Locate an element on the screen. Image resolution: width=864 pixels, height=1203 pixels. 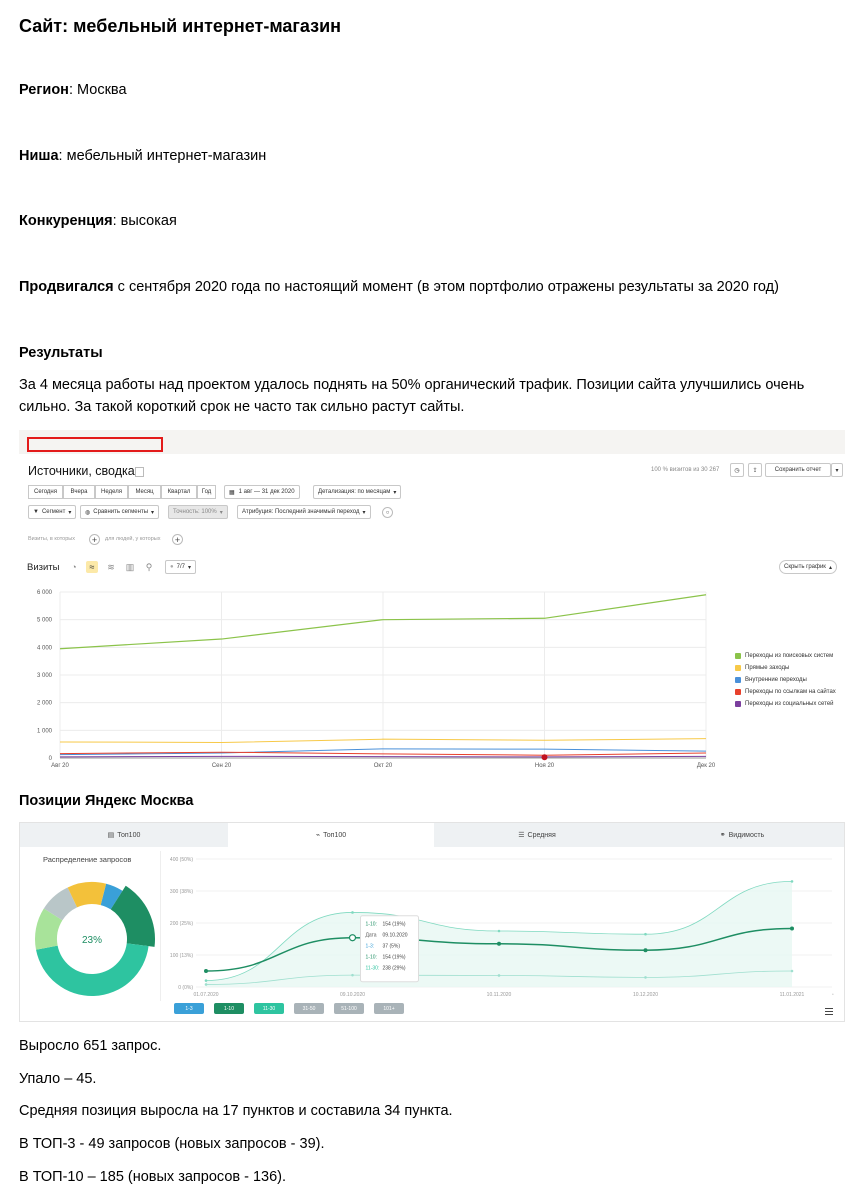
divider is located at coordinates (160, 926).